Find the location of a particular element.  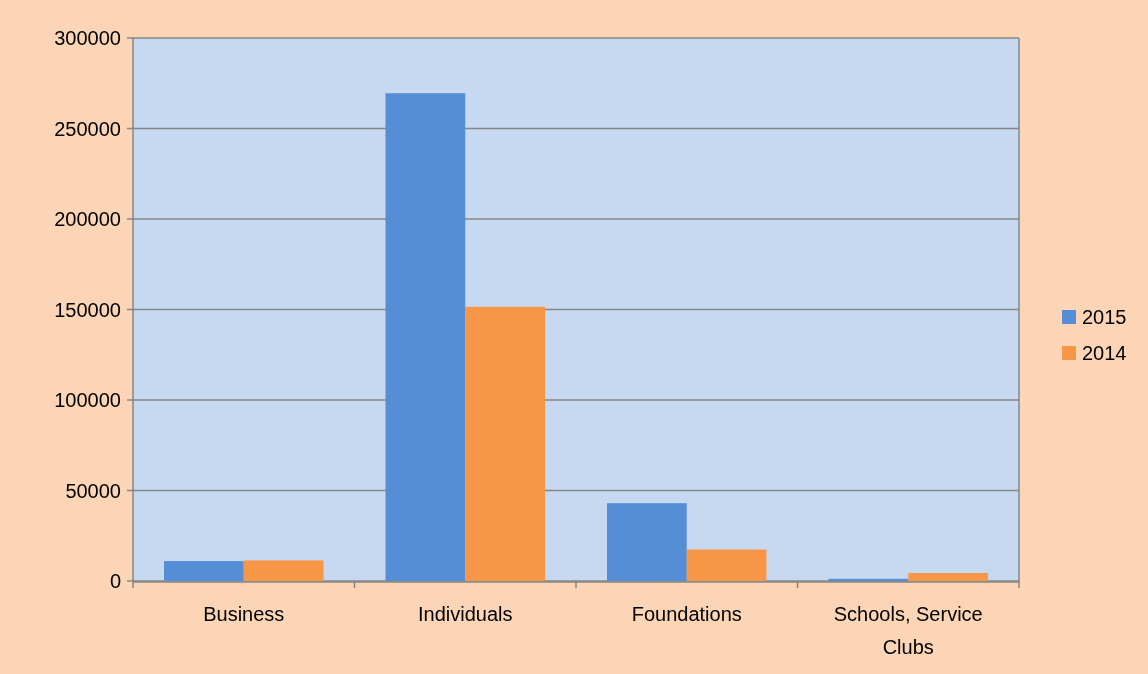

y-tick-label: 200000 is located at coordinates (87, 219).